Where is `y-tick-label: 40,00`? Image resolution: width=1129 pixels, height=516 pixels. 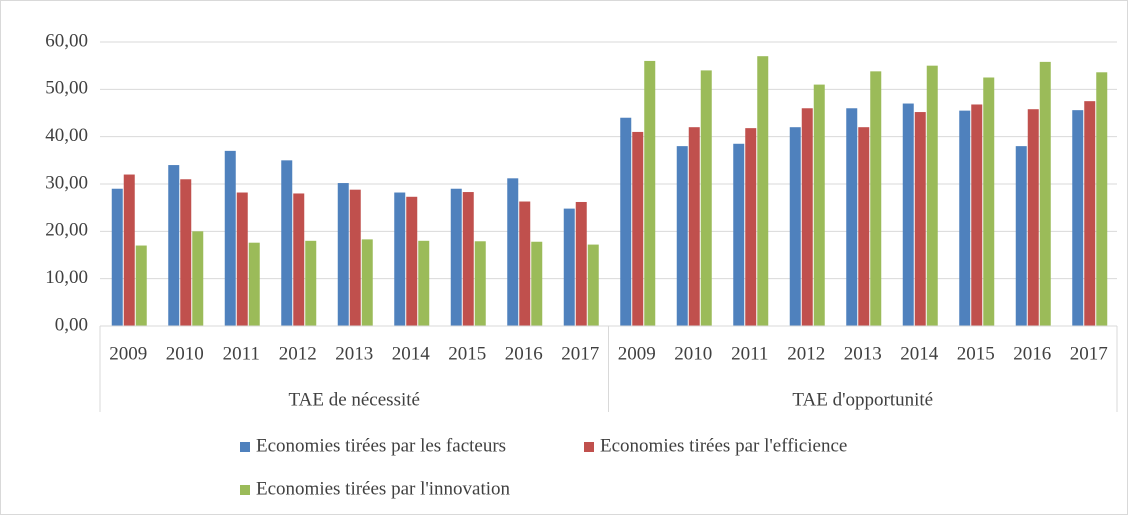 y-tick-label: 40,00 is located at coordinates (66, 135).